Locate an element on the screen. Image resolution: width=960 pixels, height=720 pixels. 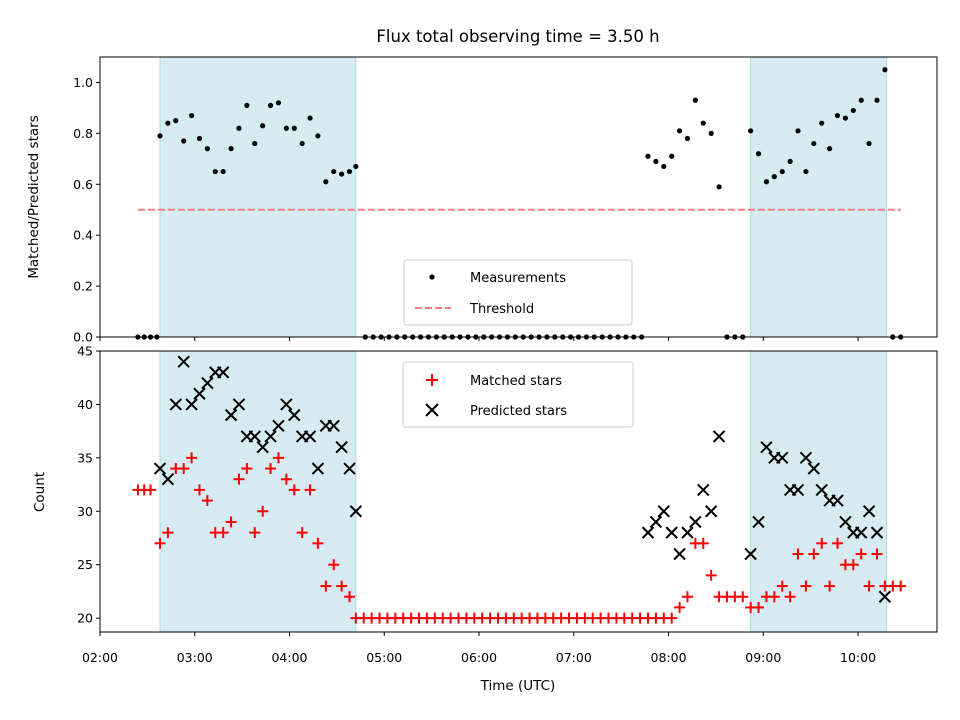
legend: Matched stars Predicted stars is located at coordinates (518, 394).